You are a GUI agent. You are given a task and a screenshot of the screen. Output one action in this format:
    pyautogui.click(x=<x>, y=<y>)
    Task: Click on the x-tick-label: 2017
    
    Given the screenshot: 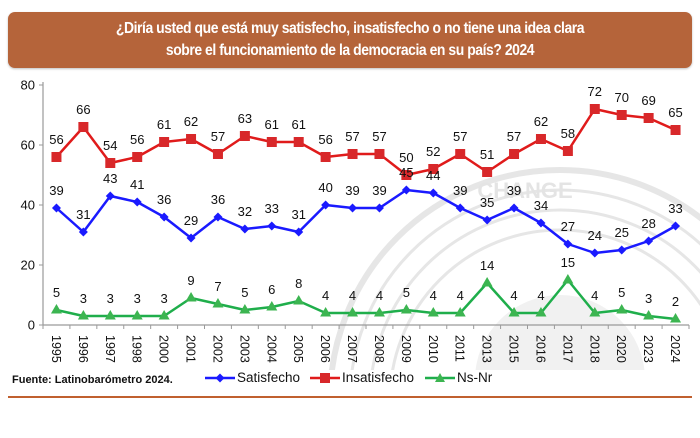 What is the action you would take?
    pyautogui.click(x=567, y=349)
    